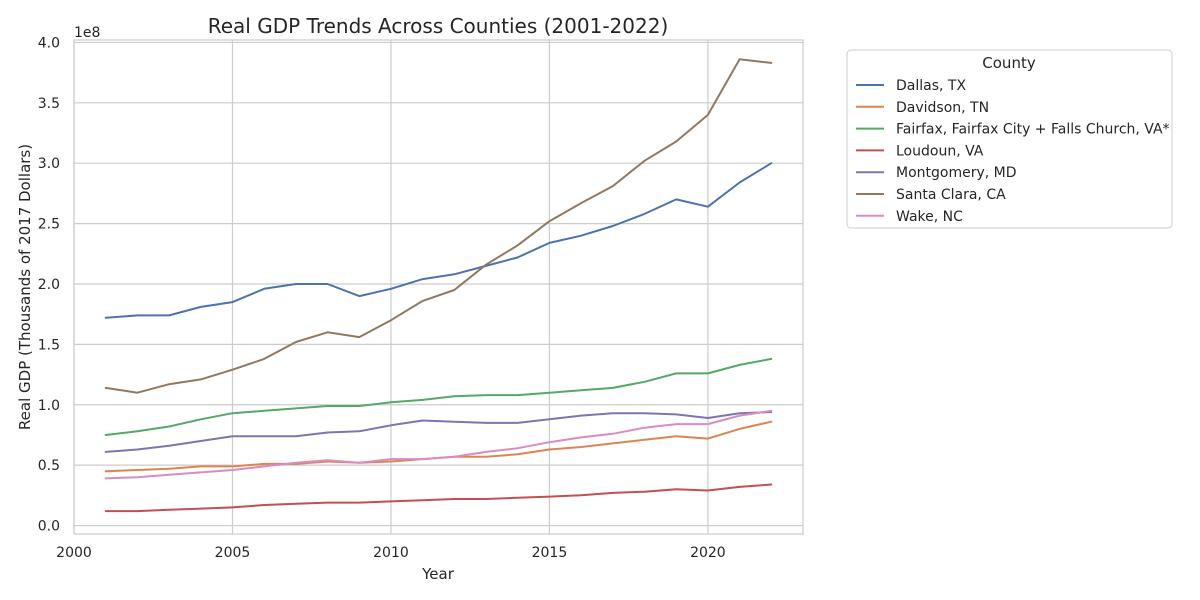  I want to click on legend-frame, so click(1009, 139).